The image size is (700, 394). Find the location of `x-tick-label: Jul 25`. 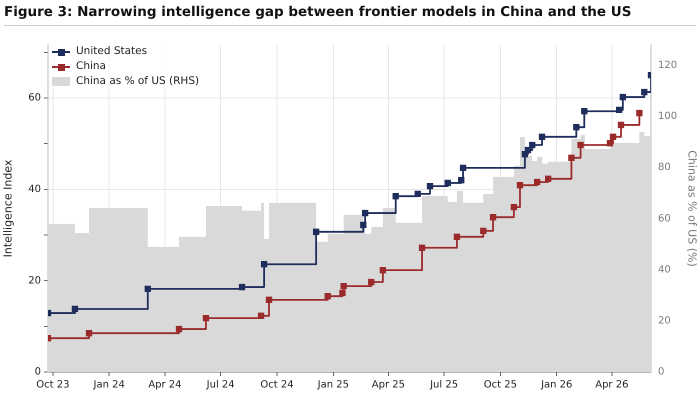

x-tick-label: Jul 25 is located at coordinates (443, 385).